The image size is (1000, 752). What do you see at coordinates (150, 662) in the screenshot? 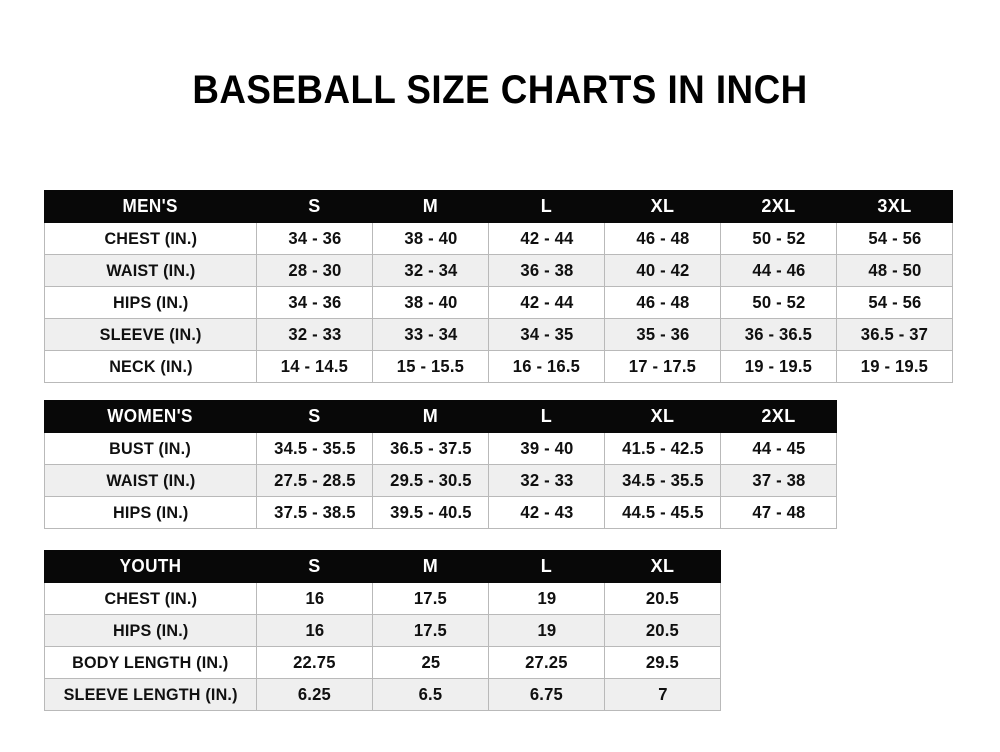
I see `youth-measure-label: BODY LENGTH (IN.)` at bounding box center [150, 662].